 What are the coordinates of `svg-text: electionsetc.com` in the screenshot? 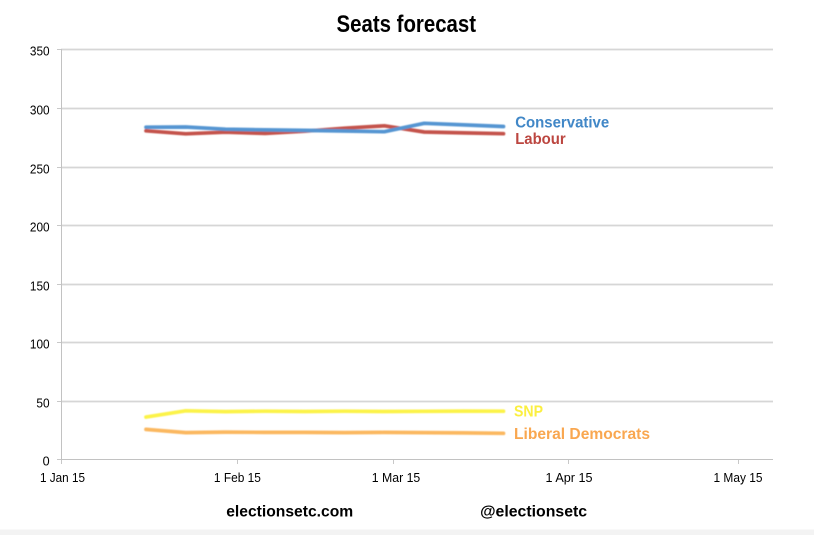 It's located at (289, 512).